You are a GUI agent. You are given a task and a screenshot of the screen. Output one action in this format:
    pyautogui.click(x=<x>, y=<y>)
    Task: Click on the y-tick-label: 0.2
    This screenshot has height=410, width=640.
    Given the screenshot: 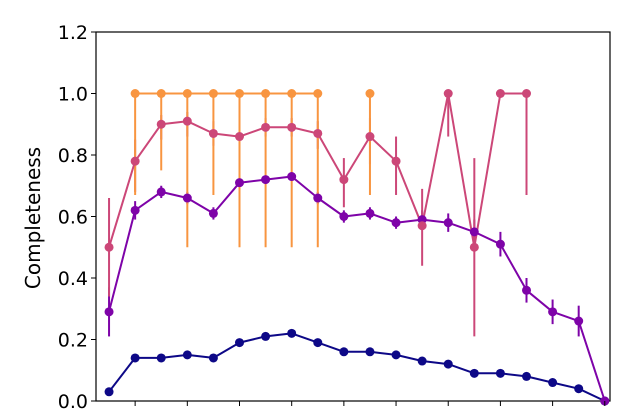 What is the action you would take?
    pyautogui.click(x=73, y=341)
    